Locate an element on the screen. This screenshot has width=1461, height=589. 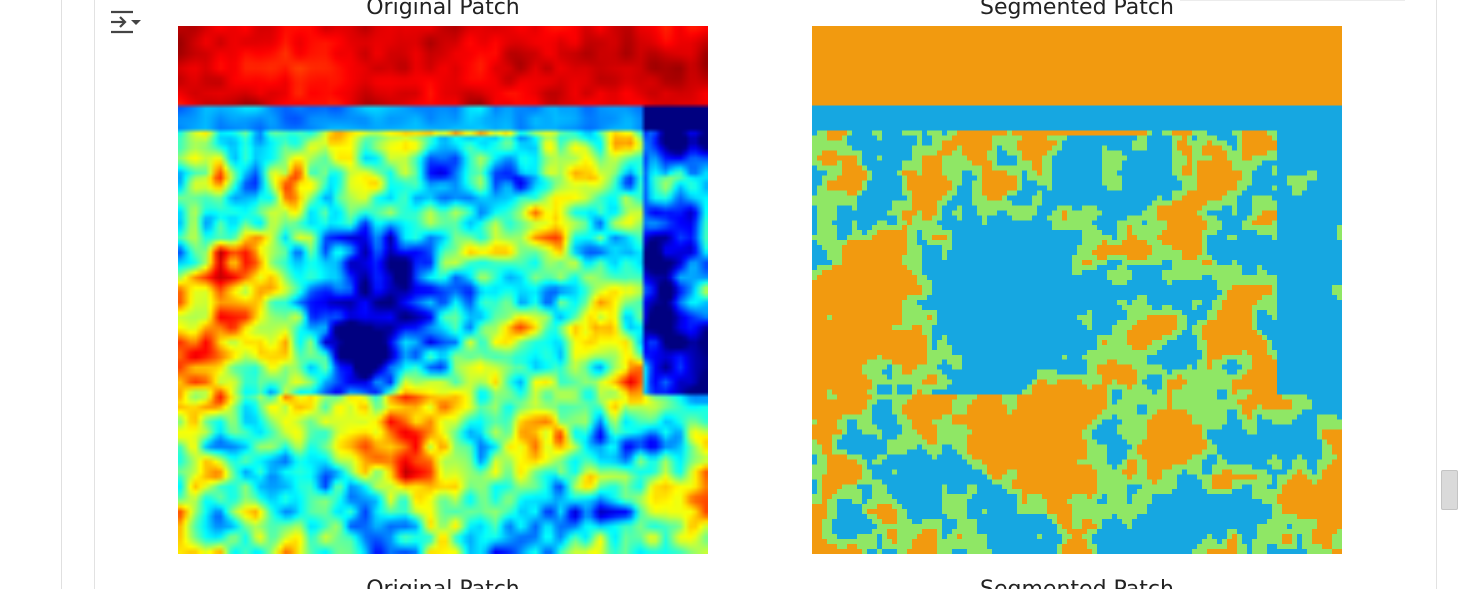
cell-gutter-divider is located at coordinates (61, 294).